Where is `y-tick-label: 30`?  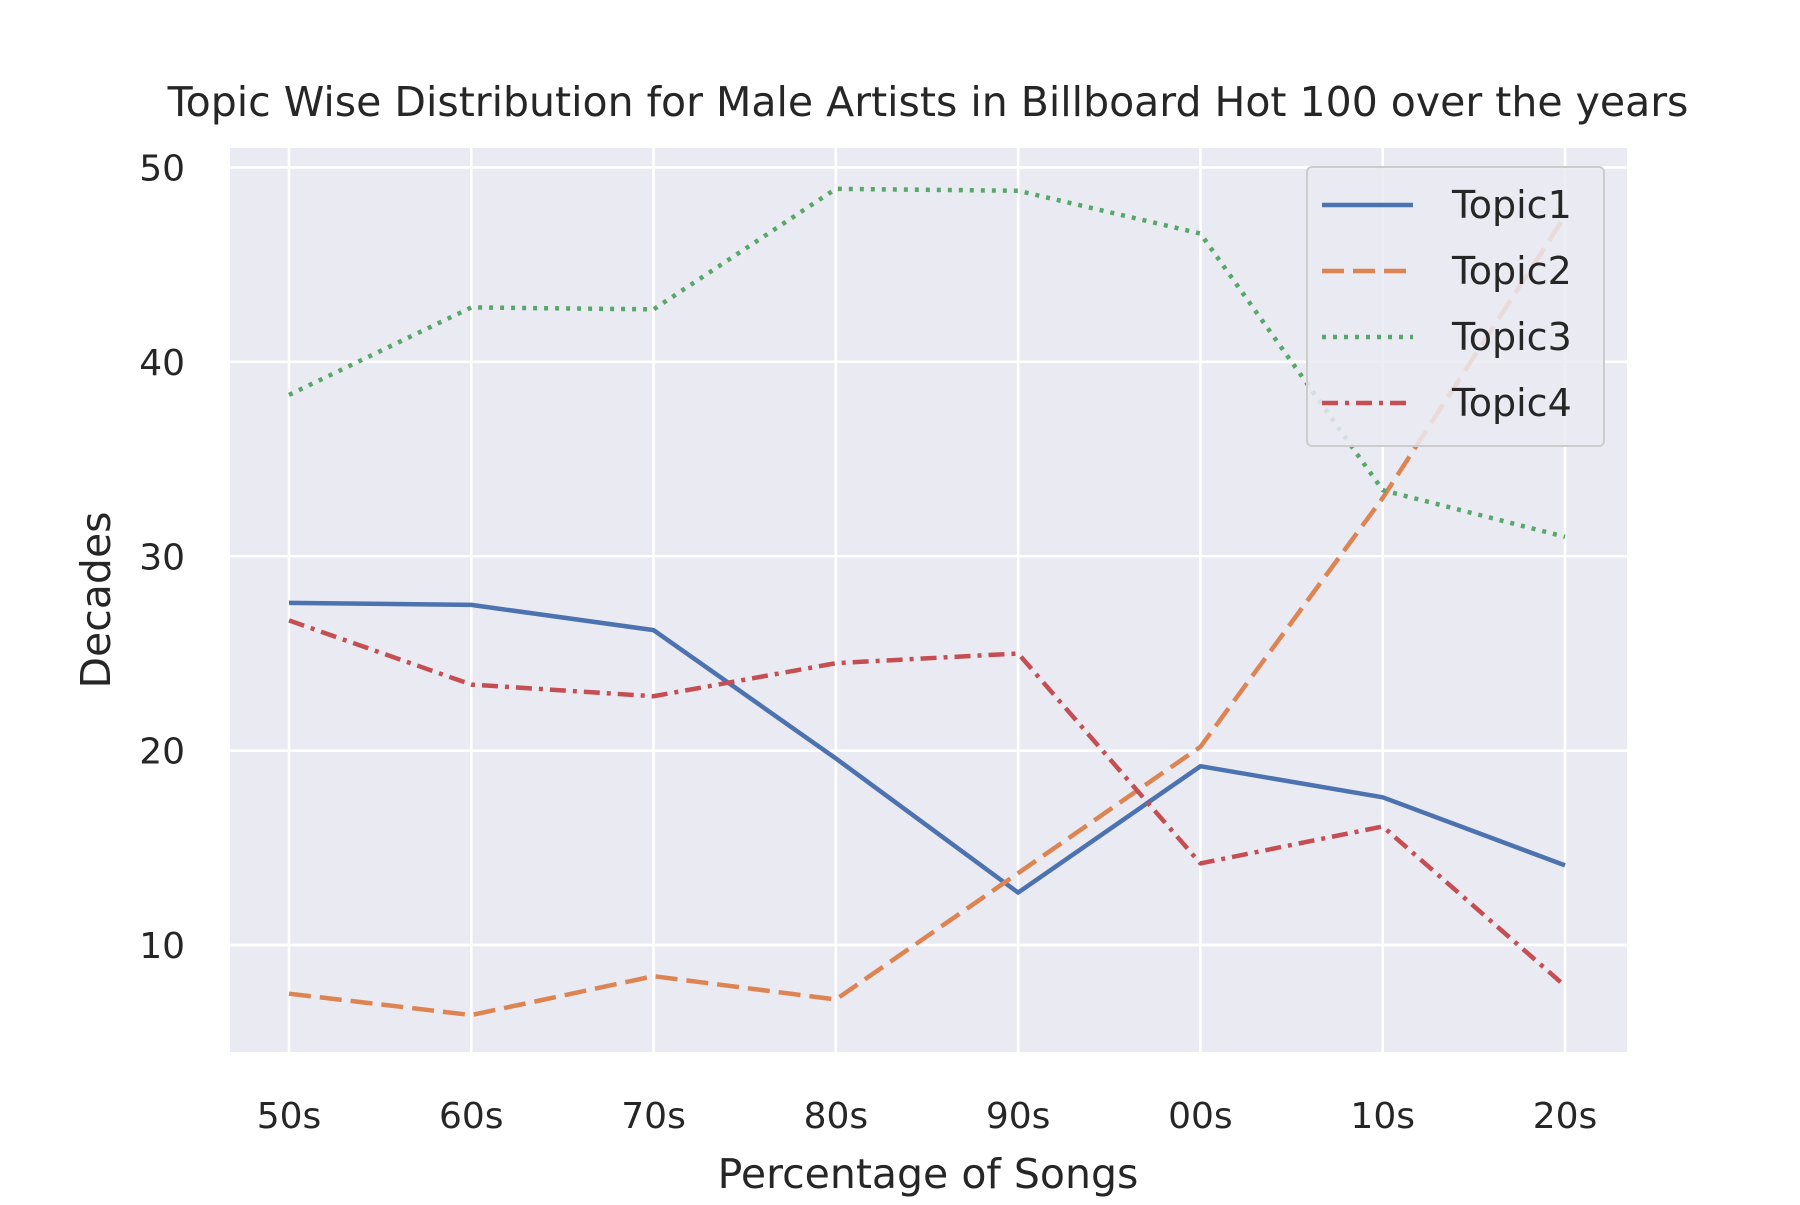 y-tick-label: 30 is located at coordinates (162, 557).